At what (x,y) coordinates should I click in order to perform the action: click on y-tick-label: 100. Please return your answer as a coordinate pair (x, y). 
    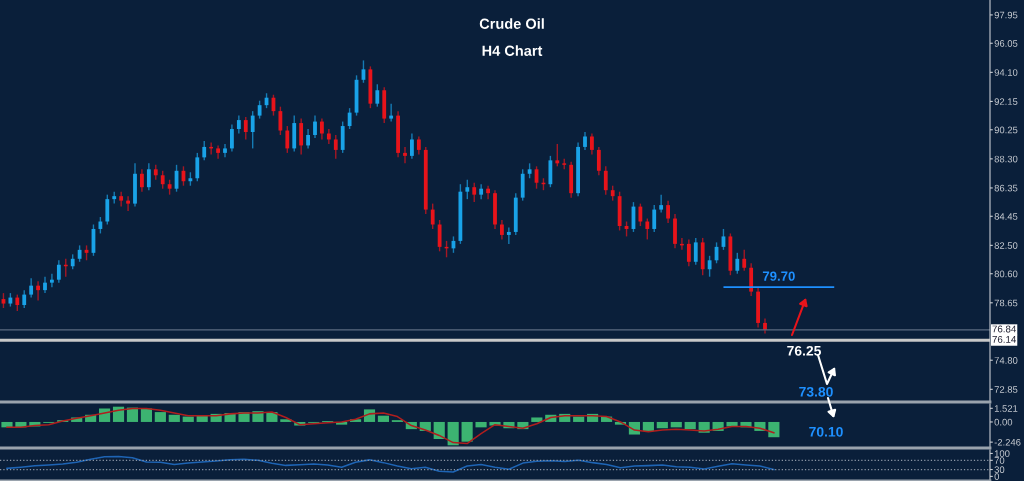
    Looking at the image, I should click on (1002, 453).